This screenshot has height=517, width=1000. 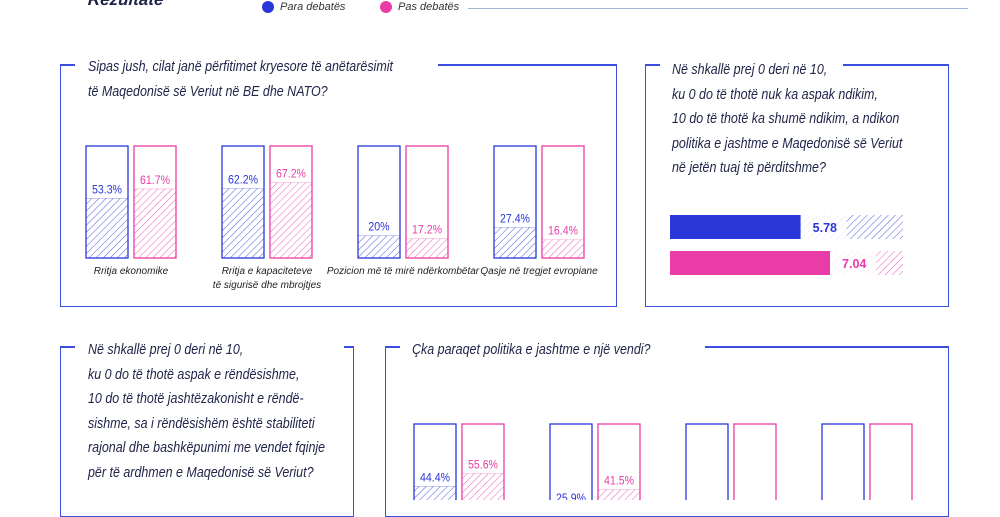 What do you see at coordinates (563, 231) in the screenshot?
I see `data-label: 16.4%` at bounding box center [563, 231].